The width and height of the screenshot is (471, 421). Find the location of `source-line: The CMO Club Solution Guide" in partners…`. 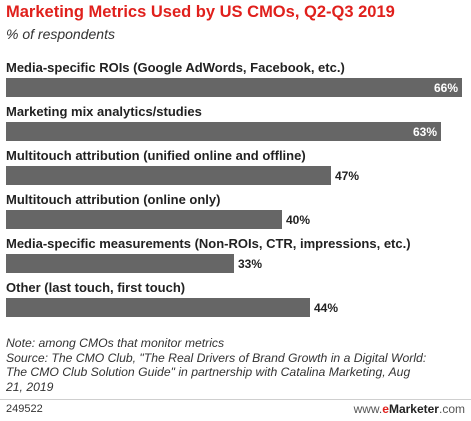

source-line: The CMO Club Solution Guide" in partners… is located at coordinates (208, 372).